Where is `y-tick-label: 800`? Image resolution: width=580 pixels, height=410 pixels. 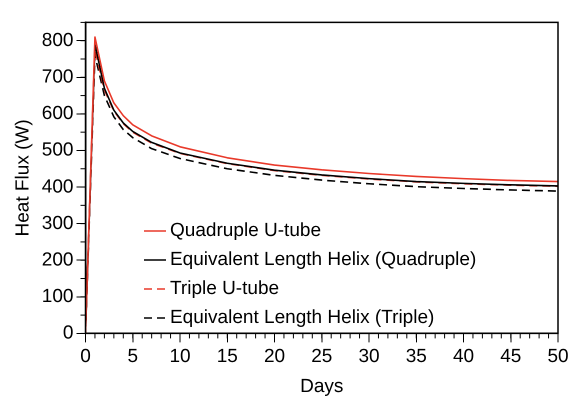
y-tick-label: 800 is located at coordinates (58, 40).